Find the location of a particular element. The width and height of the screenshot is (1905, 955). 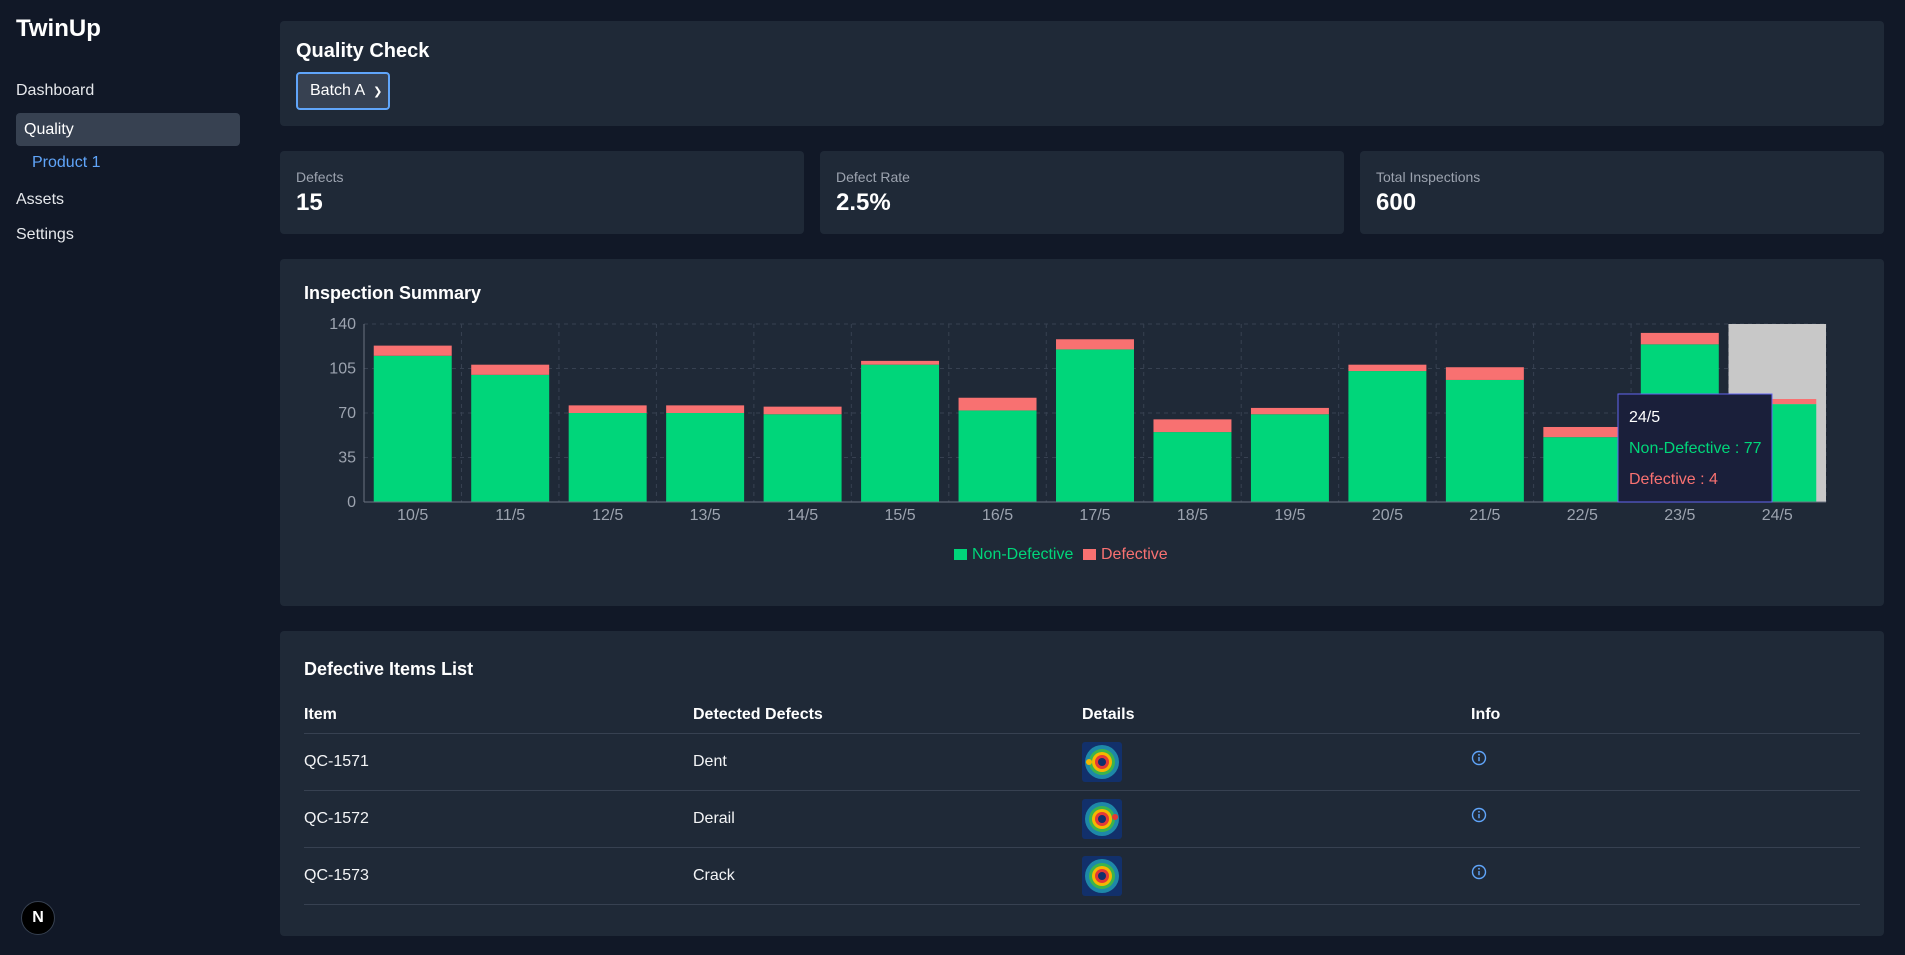

page-title: Quality Check is located at coordinates (363, 51).